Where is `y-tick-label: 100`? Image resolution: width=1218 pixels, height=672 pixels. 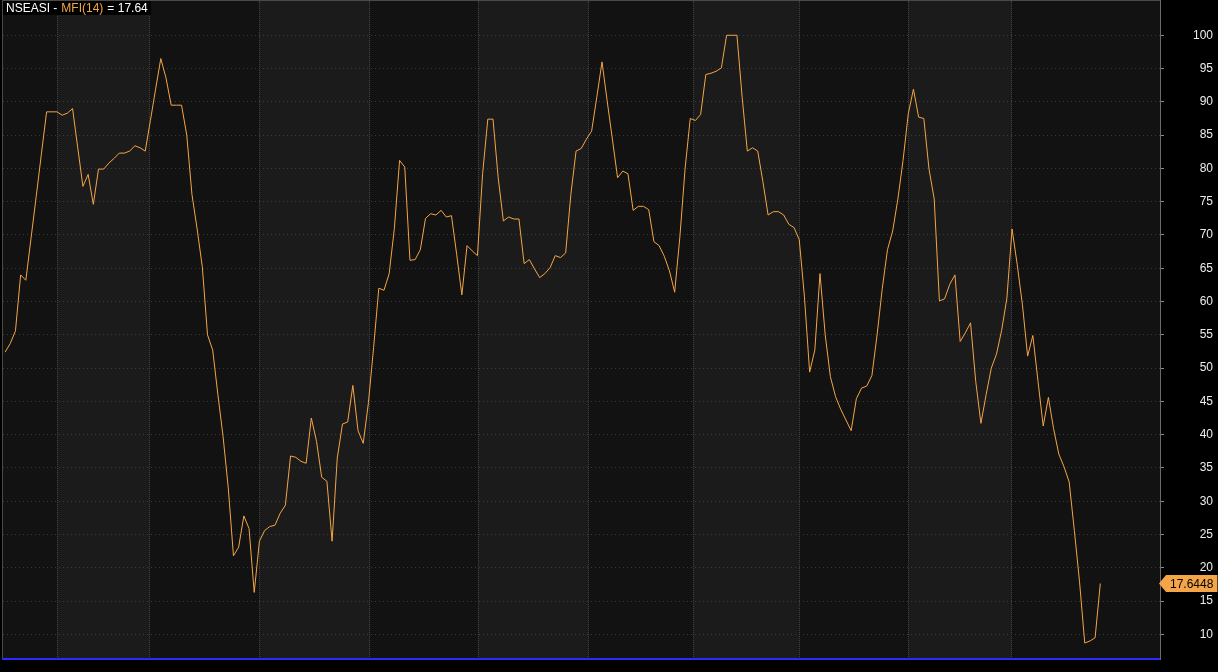
y-tick-label: 100 is located at coordinates (1203, 34).